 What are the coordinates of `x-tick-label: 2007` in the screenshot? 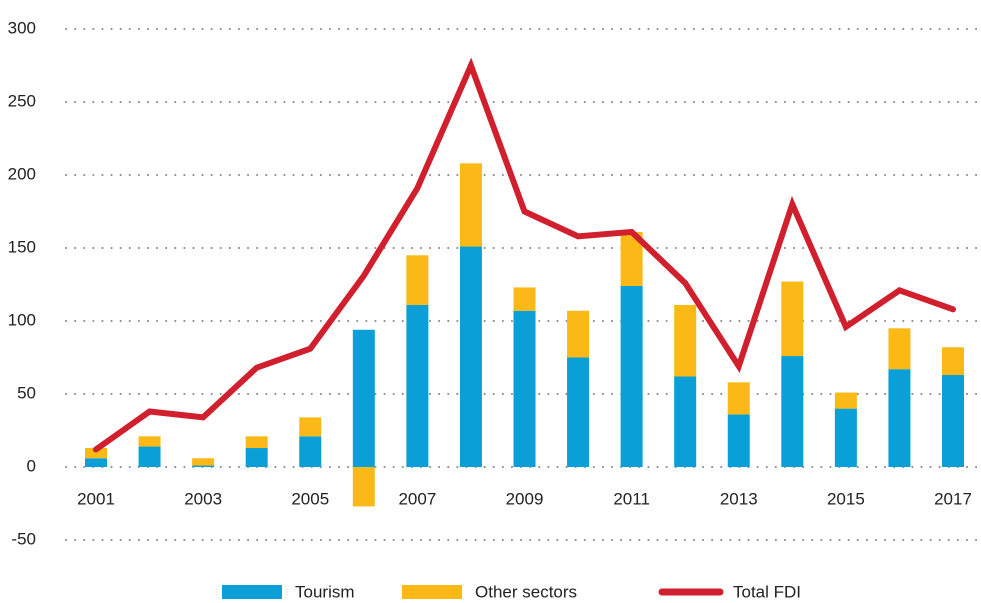 It's located at (417, 498).